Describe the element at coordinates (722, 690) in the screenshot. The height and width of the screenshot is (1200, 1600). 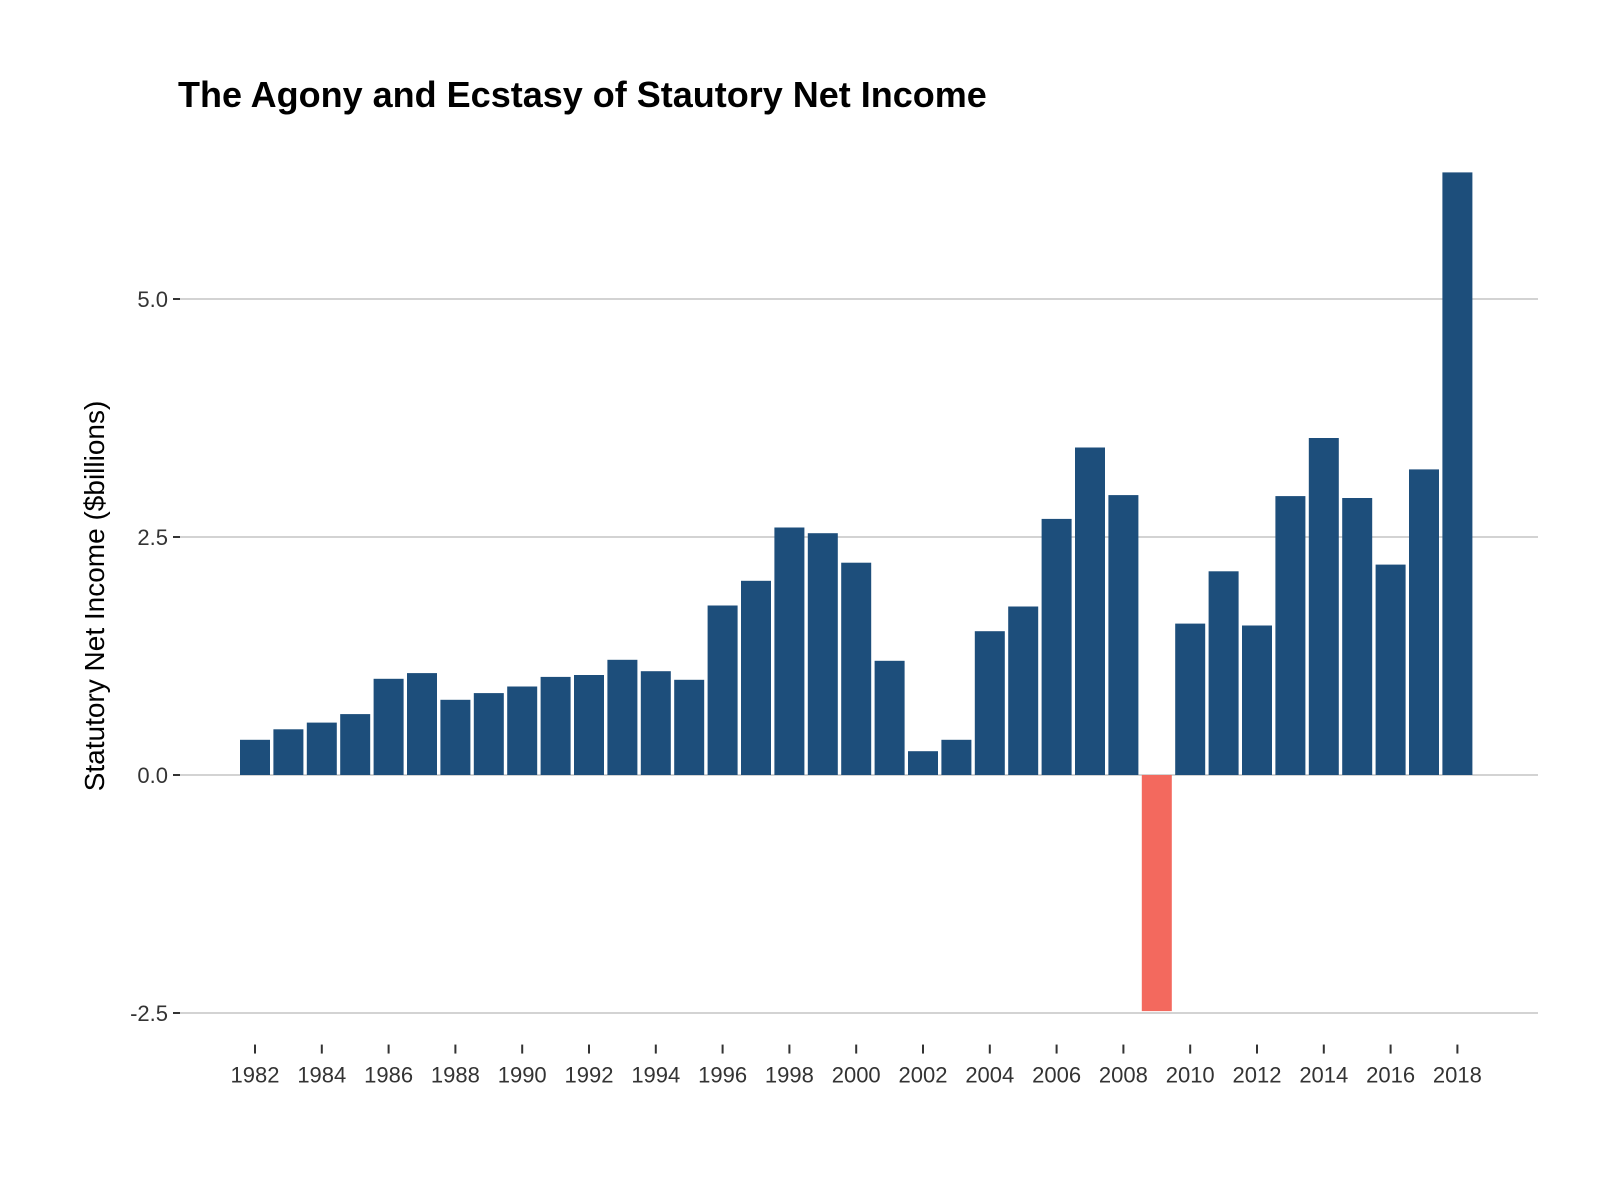
I see `bar-1996` at that location.